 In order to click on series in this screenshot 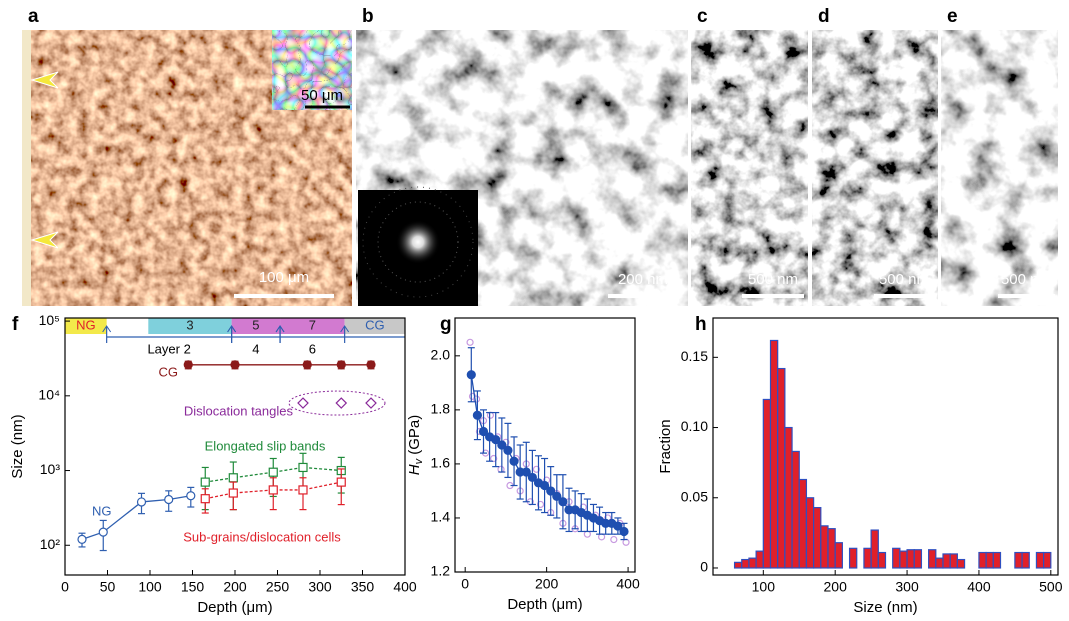, I will do `click(547, 444)`.